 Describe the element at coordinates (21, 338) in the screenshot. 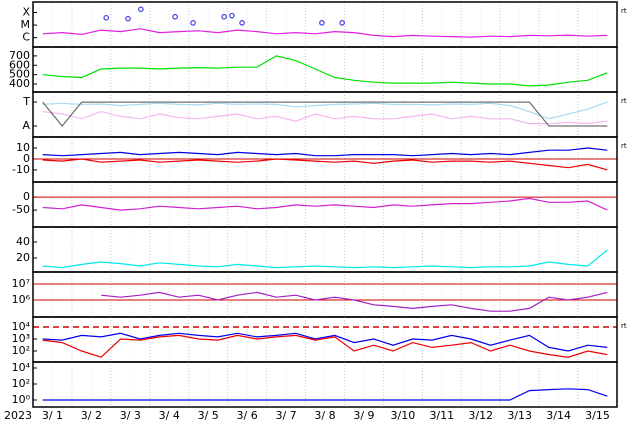

I see `y-tick-label: 10³` at that location.